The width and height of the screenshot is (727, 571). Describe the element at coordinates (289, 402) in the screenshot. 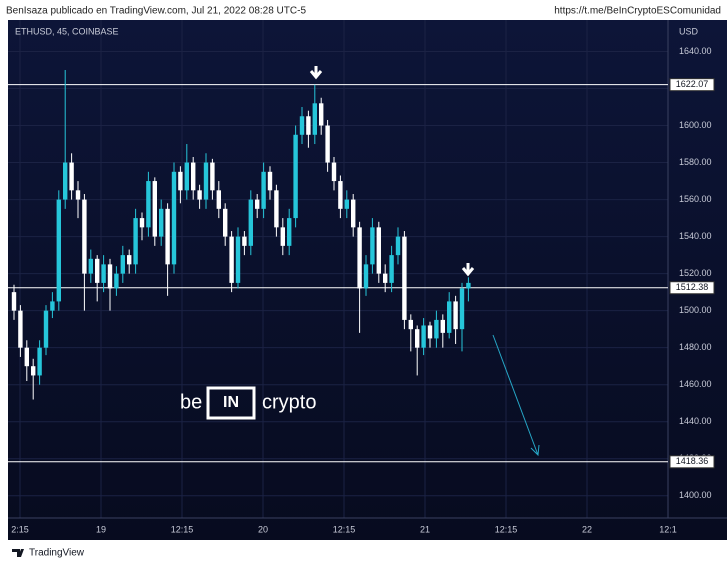

I see `watermark-text: crypto` at that location.